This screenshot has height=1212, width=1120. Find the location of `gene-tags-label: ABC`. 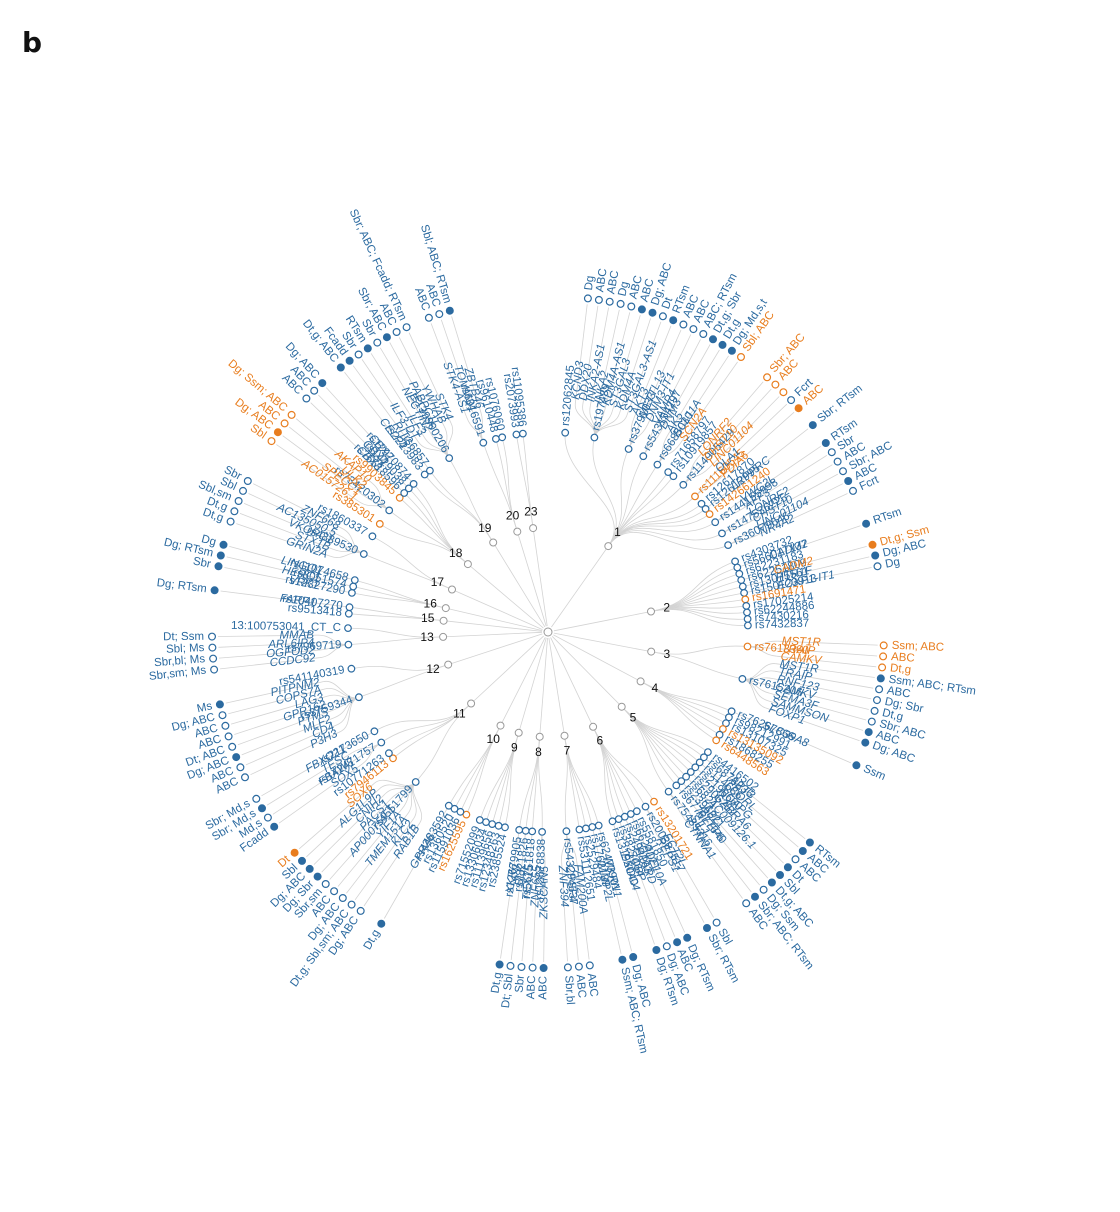

gene-tags-label: ABC is located at coordinates (601, 280).